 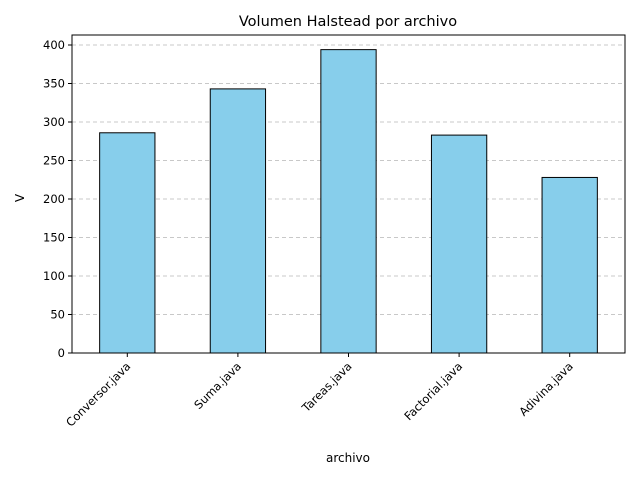 What do you see at coordinates (54, 45) in the screenshot?
I see `y-tick-label: 400` at bounding box center [54, 45].